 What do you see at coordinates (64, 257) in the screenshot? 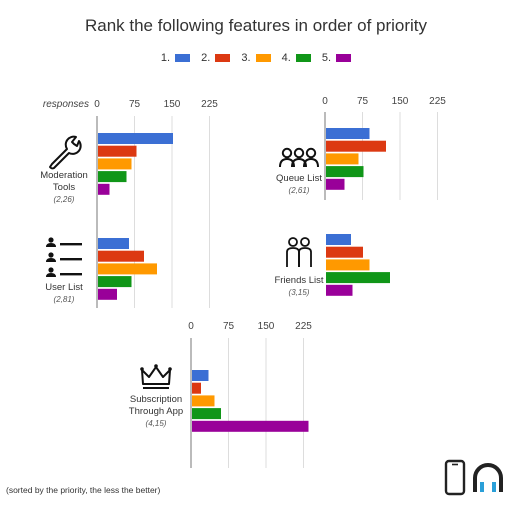
I see `user-list-icon` at bounding box center [64, 257].